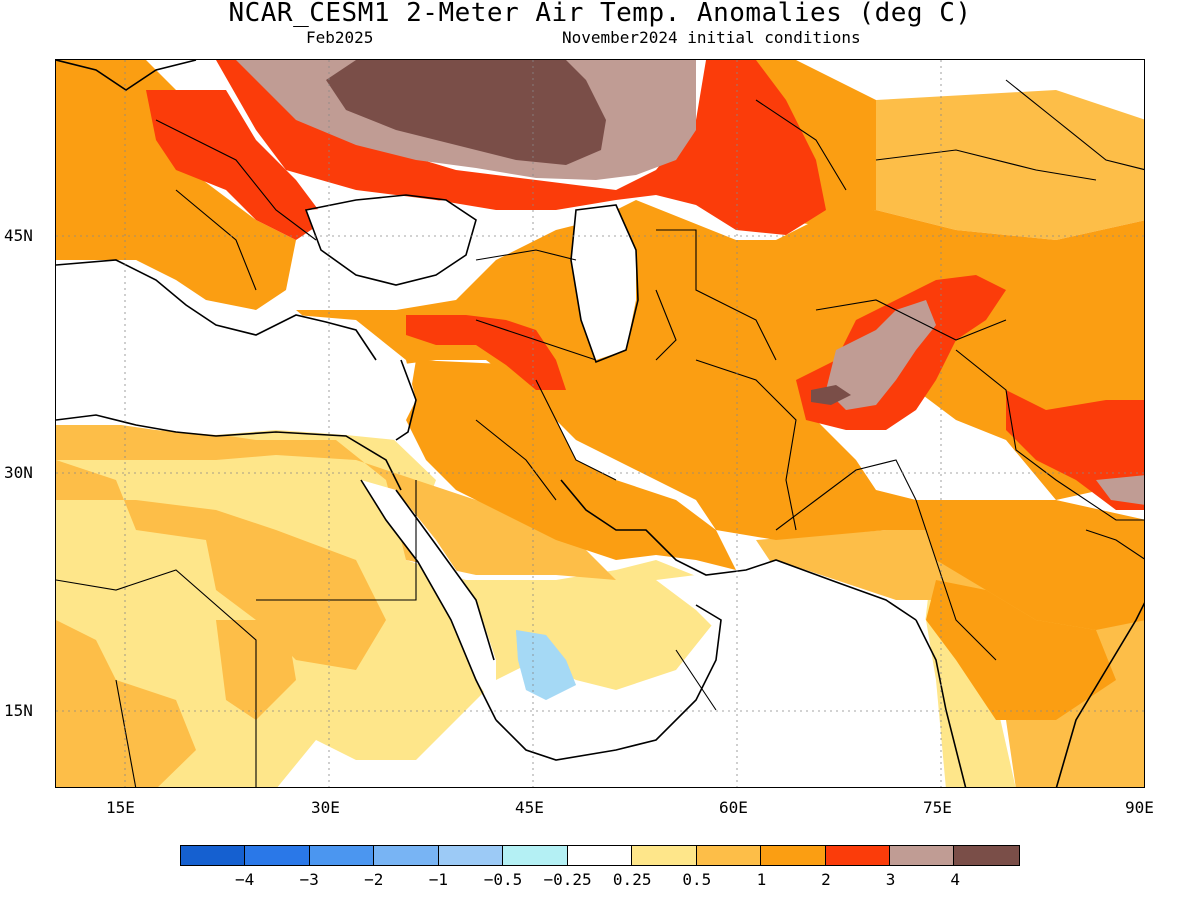  Describe the element at coordinates (236, 350) in the screenshot. I see `mediterranean-sea` at that location.